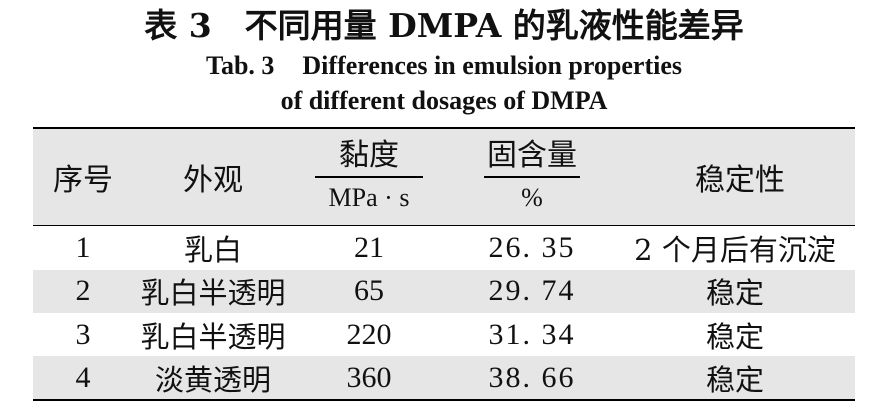 This screenshot has height=408, width=888. Describe the element at coordinates (532, 291) in the screenshot. I see `cell-solids: 29. 74` at that location.